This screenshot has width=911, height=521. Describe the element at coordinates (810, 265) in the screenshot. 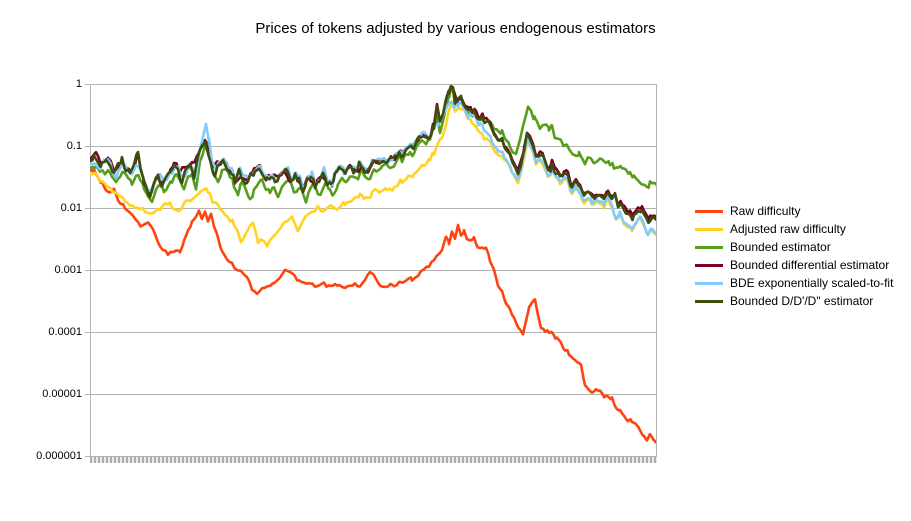

I see `legend-label: Bounded differential estimator` at that location.